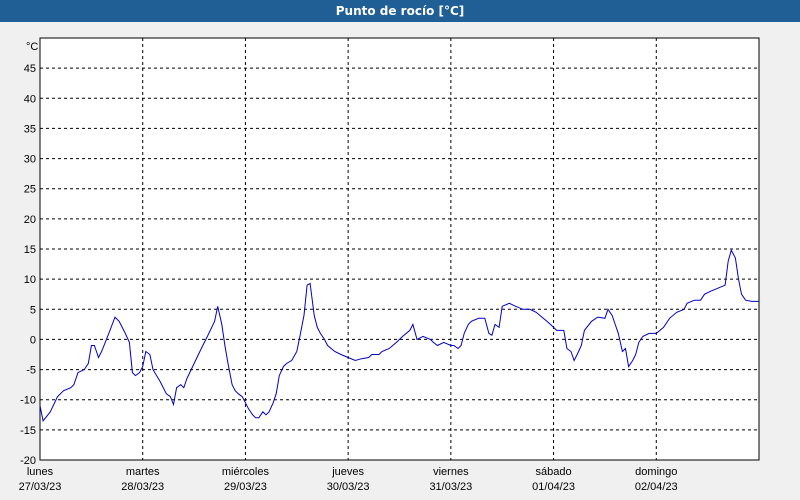 This screenshot has height=500, width=800. What do you see at coordinates (450, 487) in the screenshot?
I see `x-tick-date-label: 31/03/23` at bounding box center [450, 487].